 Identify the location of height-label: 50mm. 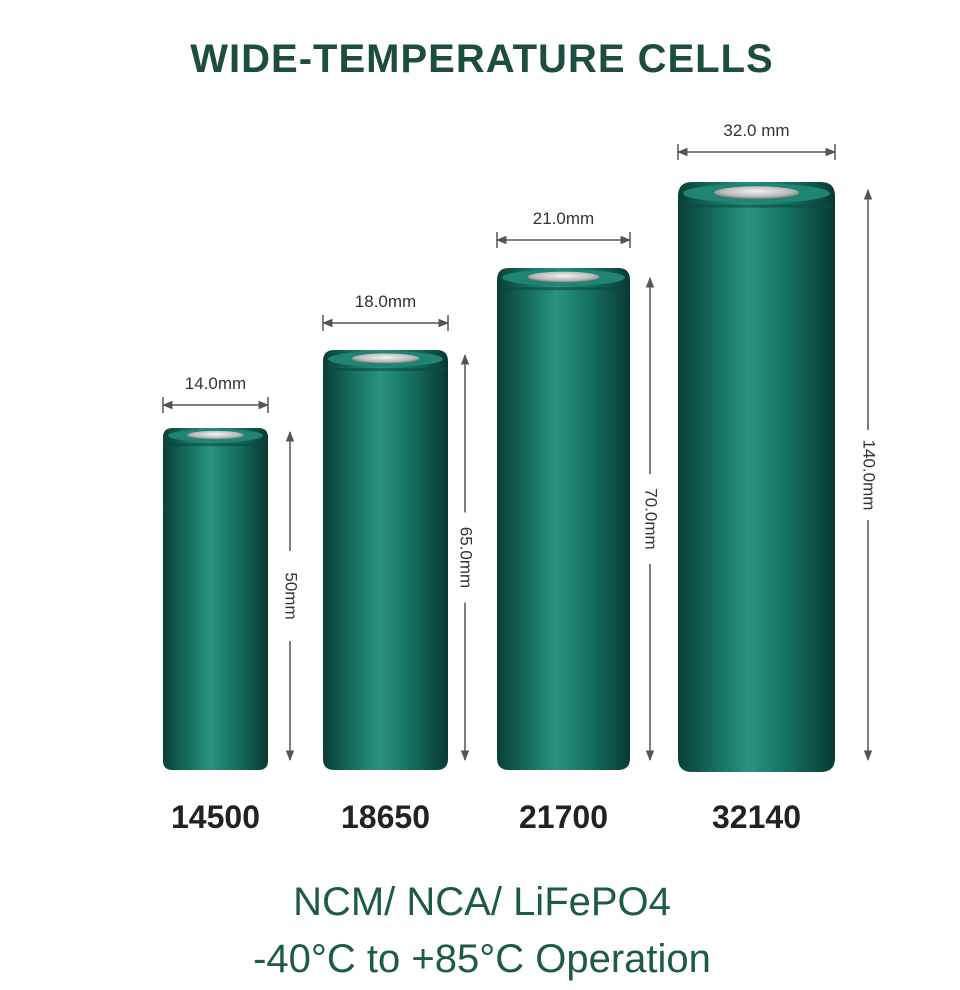
(291, 595).